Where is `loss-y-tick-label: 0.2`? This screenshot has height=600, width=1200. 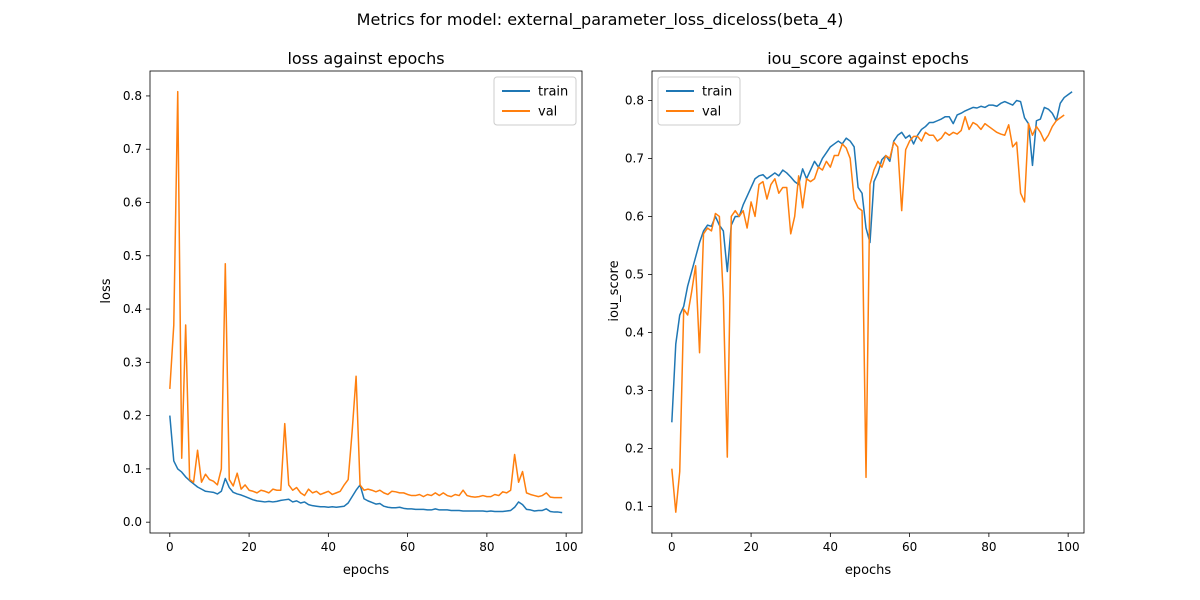 loss-y-tick-label: 0.2 is located at coordinates (132, 416).